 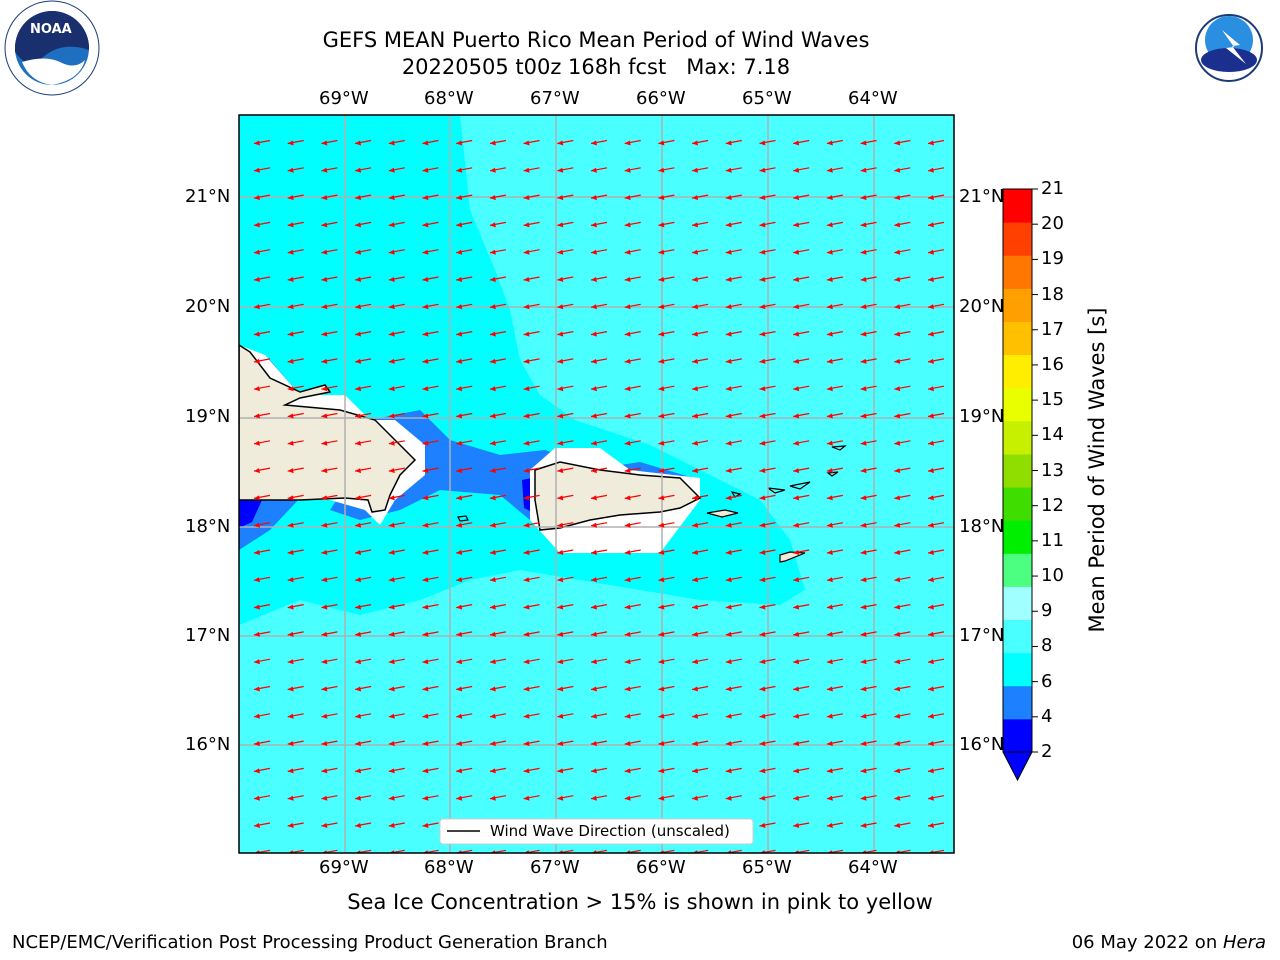 I want to click on lon-label-top-67w: 67°W, so click(x=555, y=98).